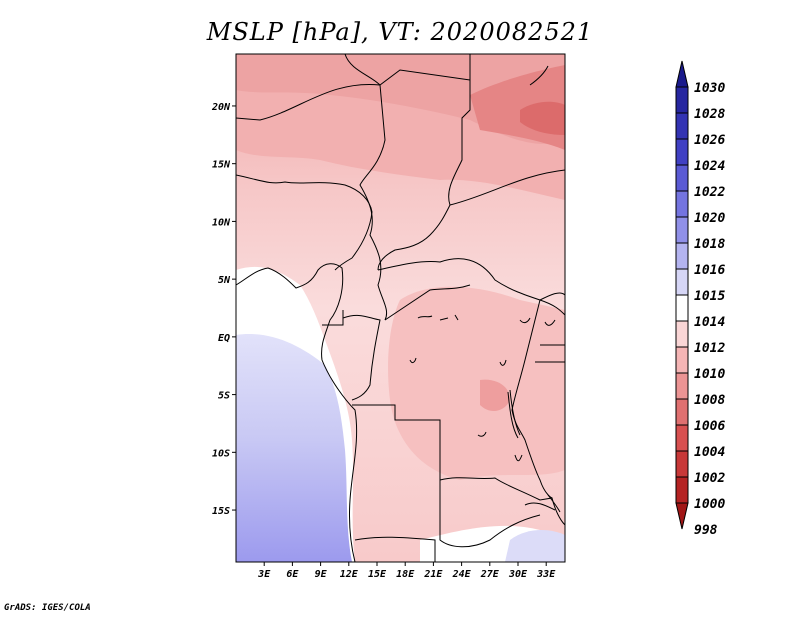  Describe the element at coordinates (514, 414) in the screenshot. I see `lake-tanganyika` at that location.